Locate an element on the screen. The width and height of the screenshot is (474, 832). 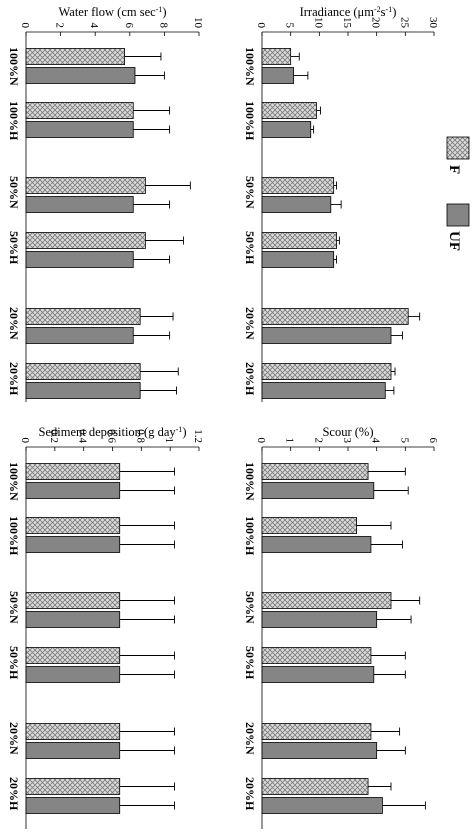
tick-label: 0.6 is located at coordinates (112, 436).